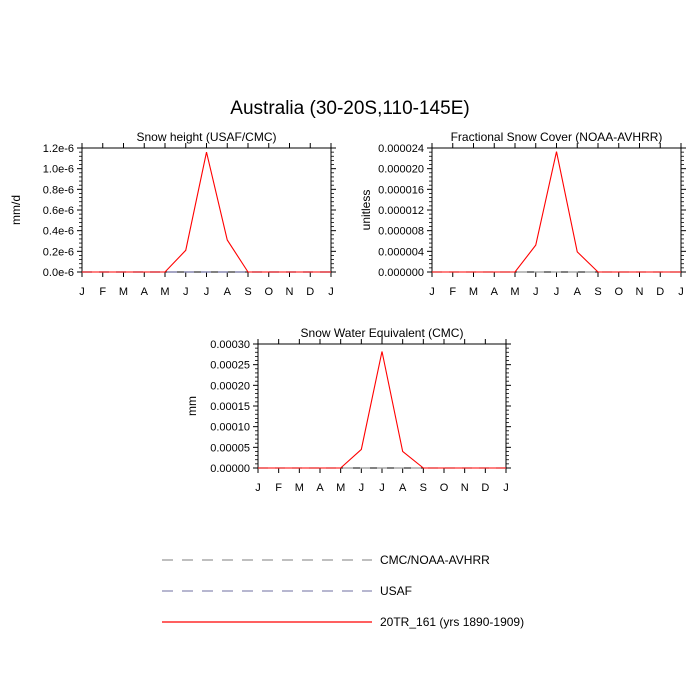 The width and height of the screenshot is (700, 700). What do you see at coordinates (58, 252) in the screenshot?
I see `y-tick-label: 0.2e-6` at bounding box center [58, 252].